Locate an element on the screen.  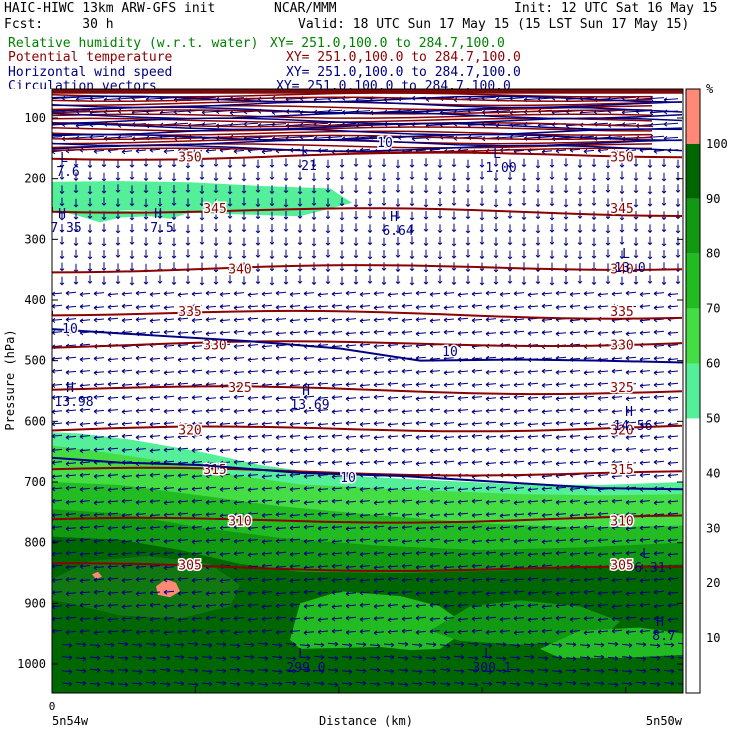
colorbar-label-40: 40 is located at coordinates (713, 473).